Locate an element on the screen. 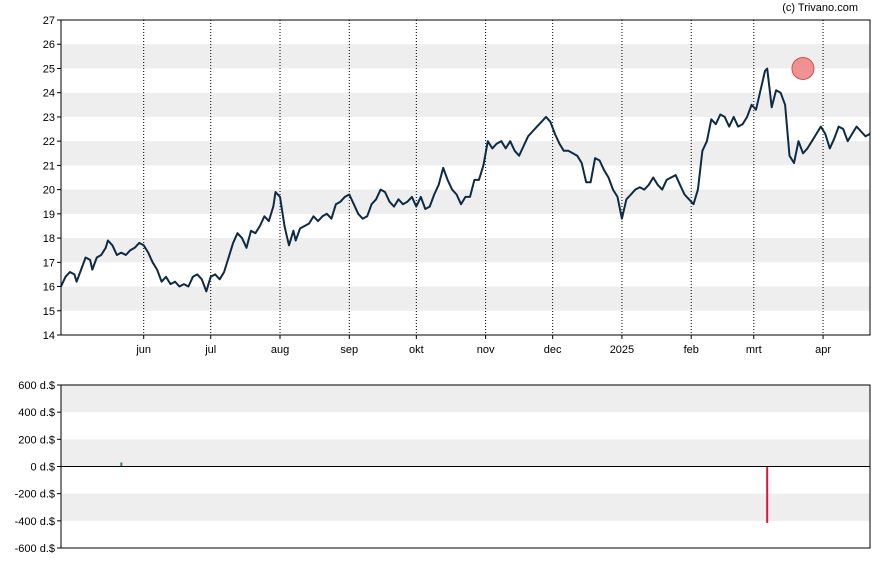  y-tick-label: 18 is located at coordinates (49, 239).